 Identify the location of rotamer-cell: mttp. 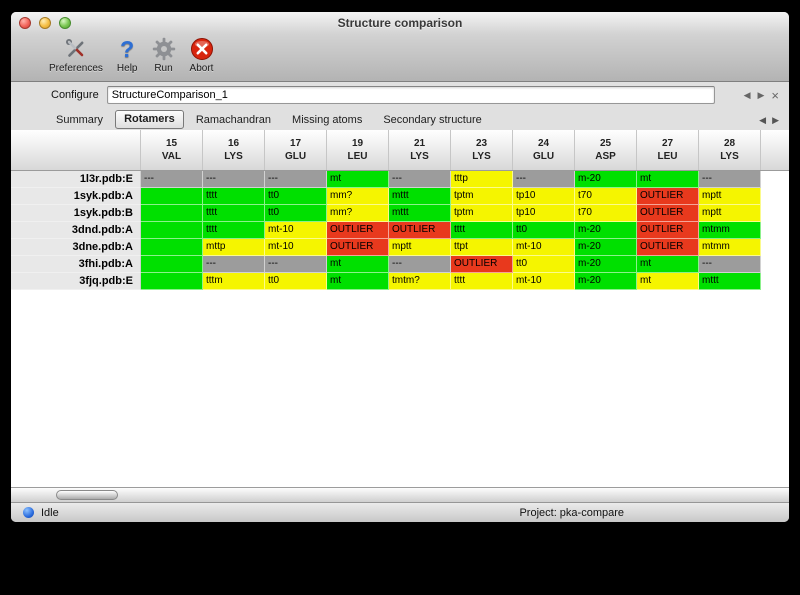
(234, 247).